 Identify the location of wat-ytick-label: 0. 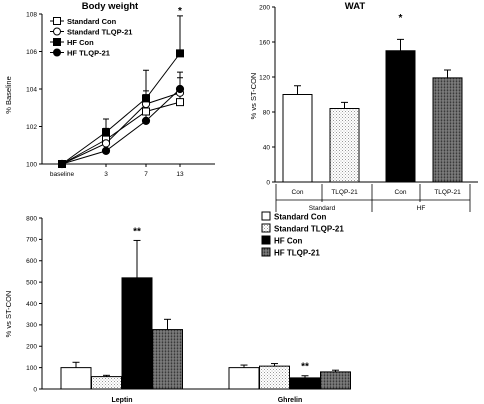
(268, 182).